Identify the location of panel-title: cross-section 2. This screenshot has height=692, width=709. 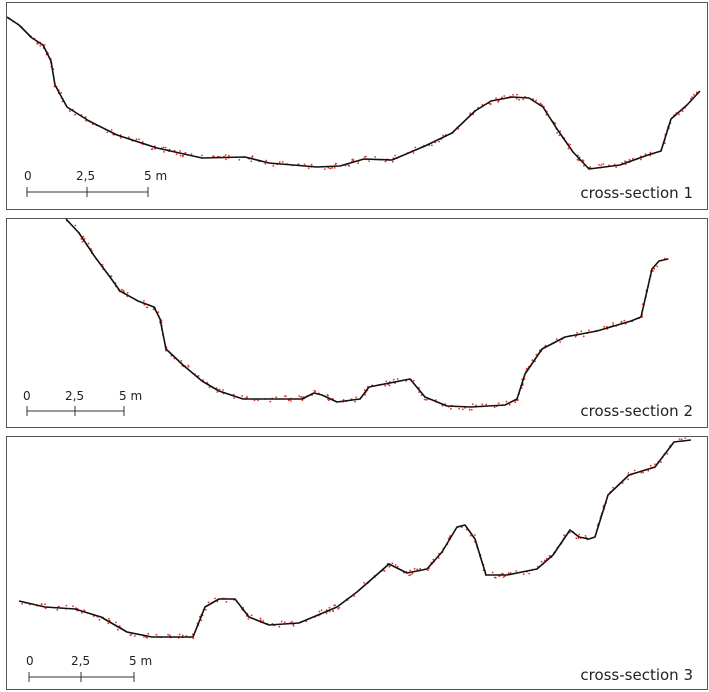
(636, 411).